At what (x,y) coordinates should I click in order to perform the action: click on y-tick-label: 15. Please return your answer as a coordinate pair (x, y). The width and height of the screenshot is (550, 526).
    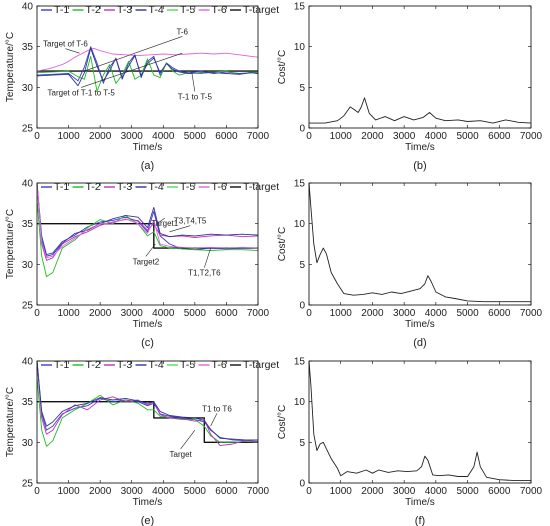
    Looking at the image, I should click on (300, 7).